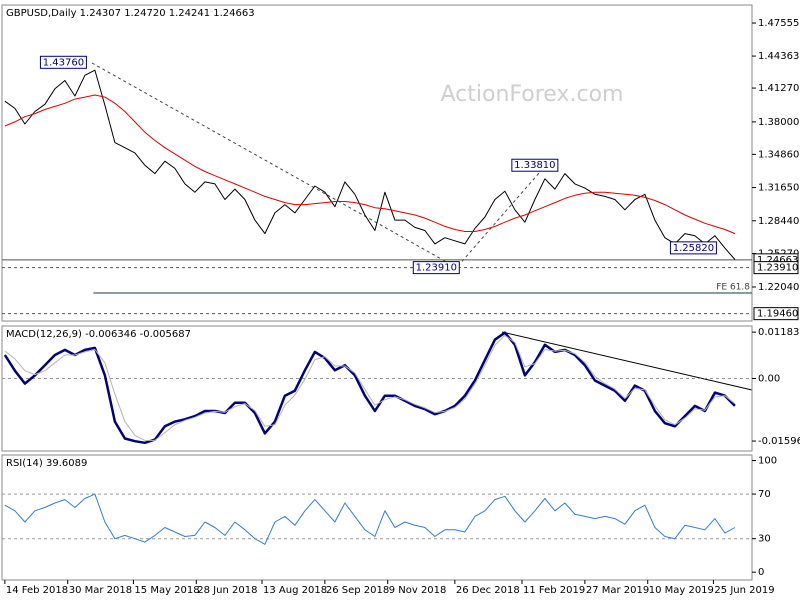 The width and height of the screenshot is (800, 600). What do you see at coordinates (764, 494) in the screenshot?
I see `y-tick-label: 70` at bounding box center [764, 494].